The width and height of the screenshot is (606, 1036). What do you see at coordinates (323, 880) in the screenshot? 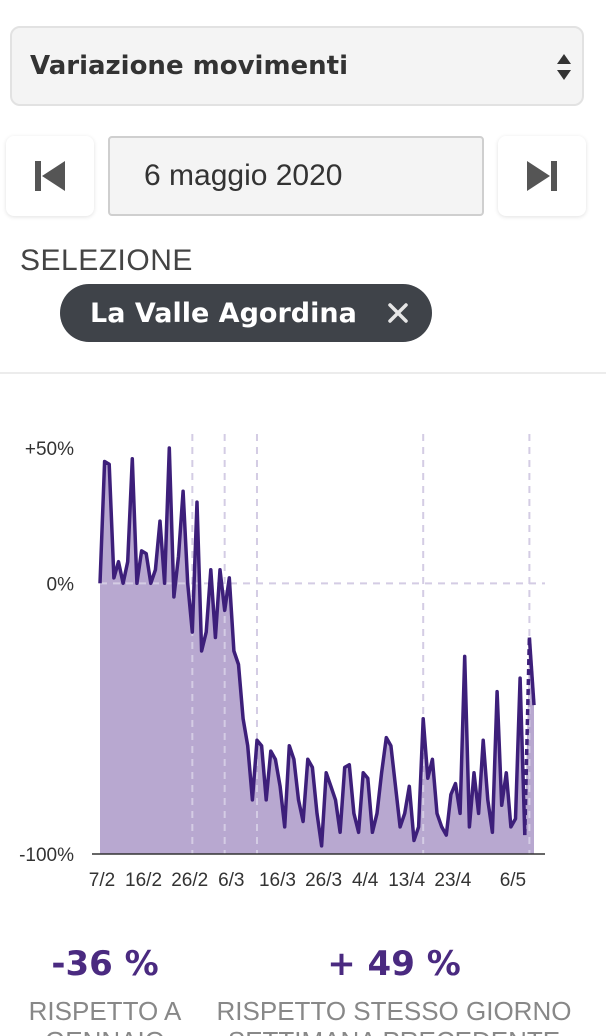
I see `x-tick-label: 26/3` at bounding box center [323, 880].